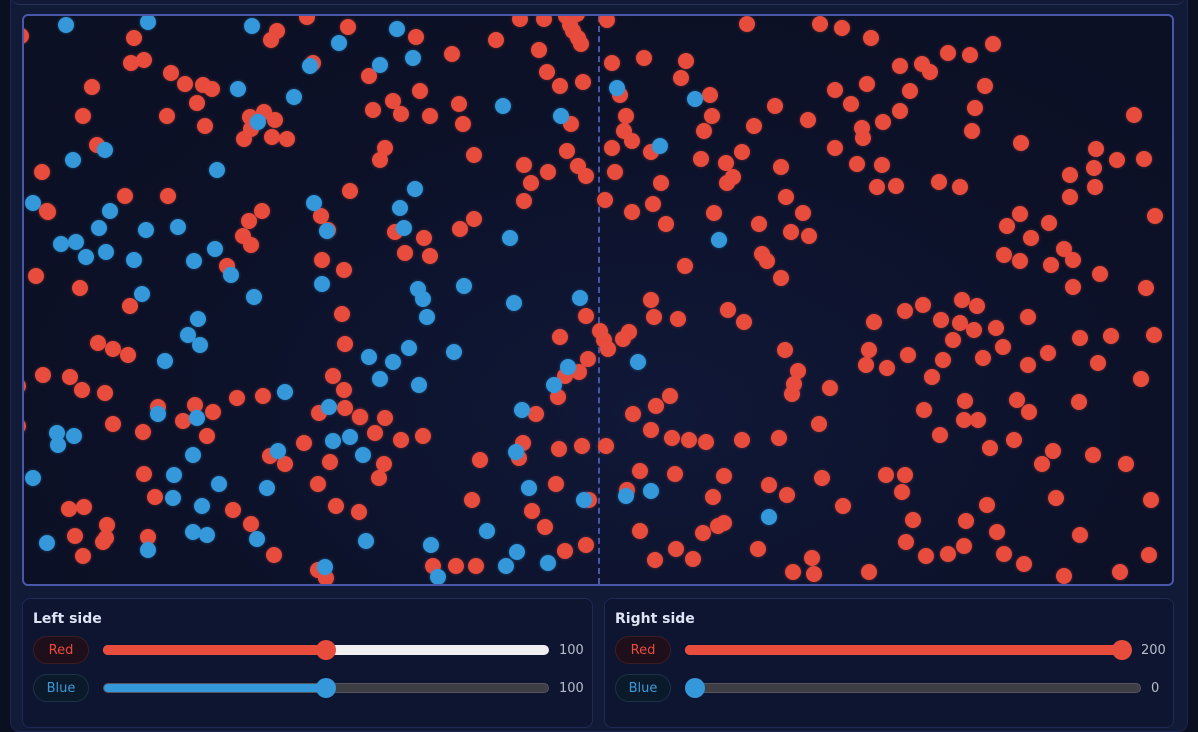 The image size is (1198, 732). Describe the element at coordinates (1153, 650) in the screenshot. I see `right-red-value: 200` at that location.